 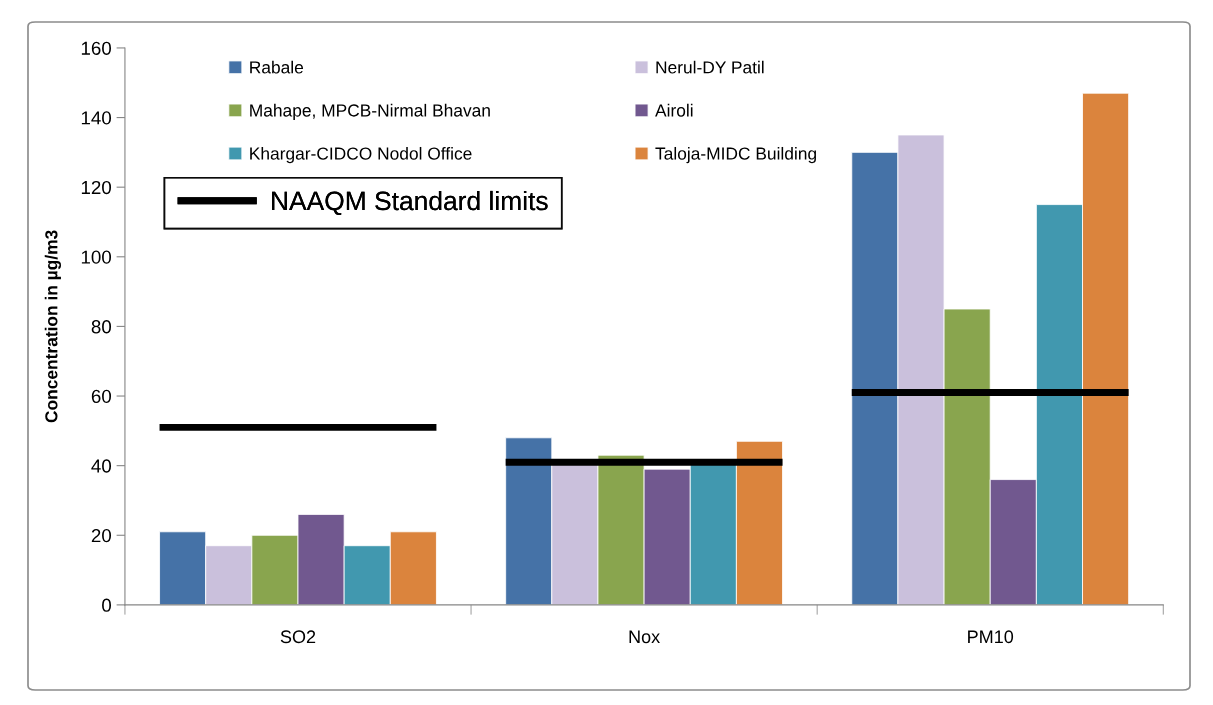 I want to click on y-tick-label: 40, so click(x=101, y=466).